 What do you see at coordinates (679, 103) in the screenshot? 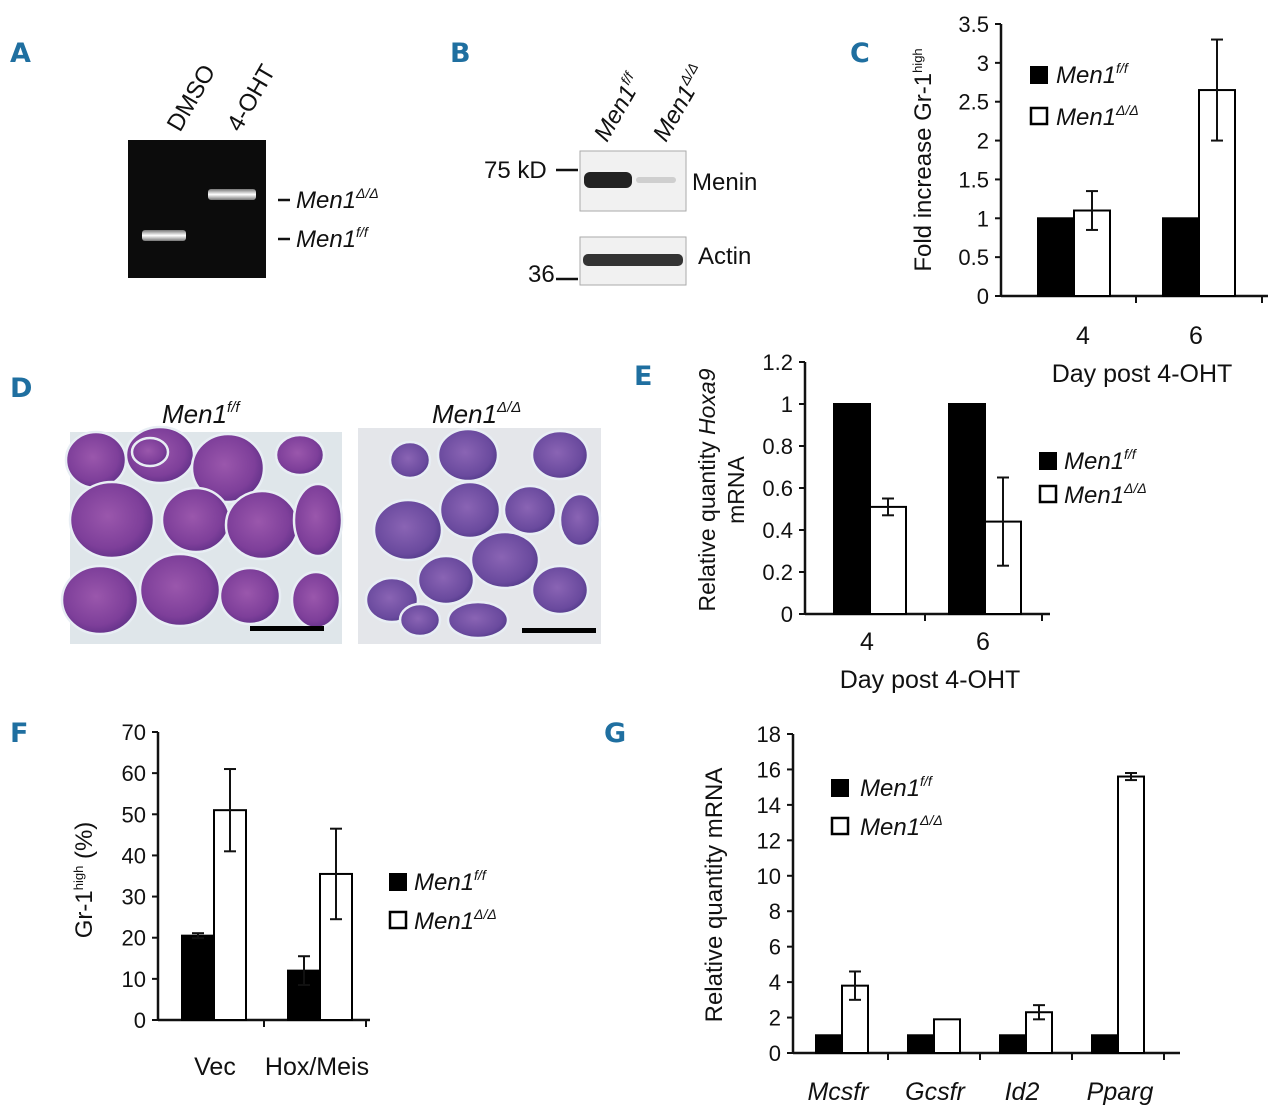
I see `lane-label-deleted: Men1Δ/Δ` at bounding box center [679, 103].